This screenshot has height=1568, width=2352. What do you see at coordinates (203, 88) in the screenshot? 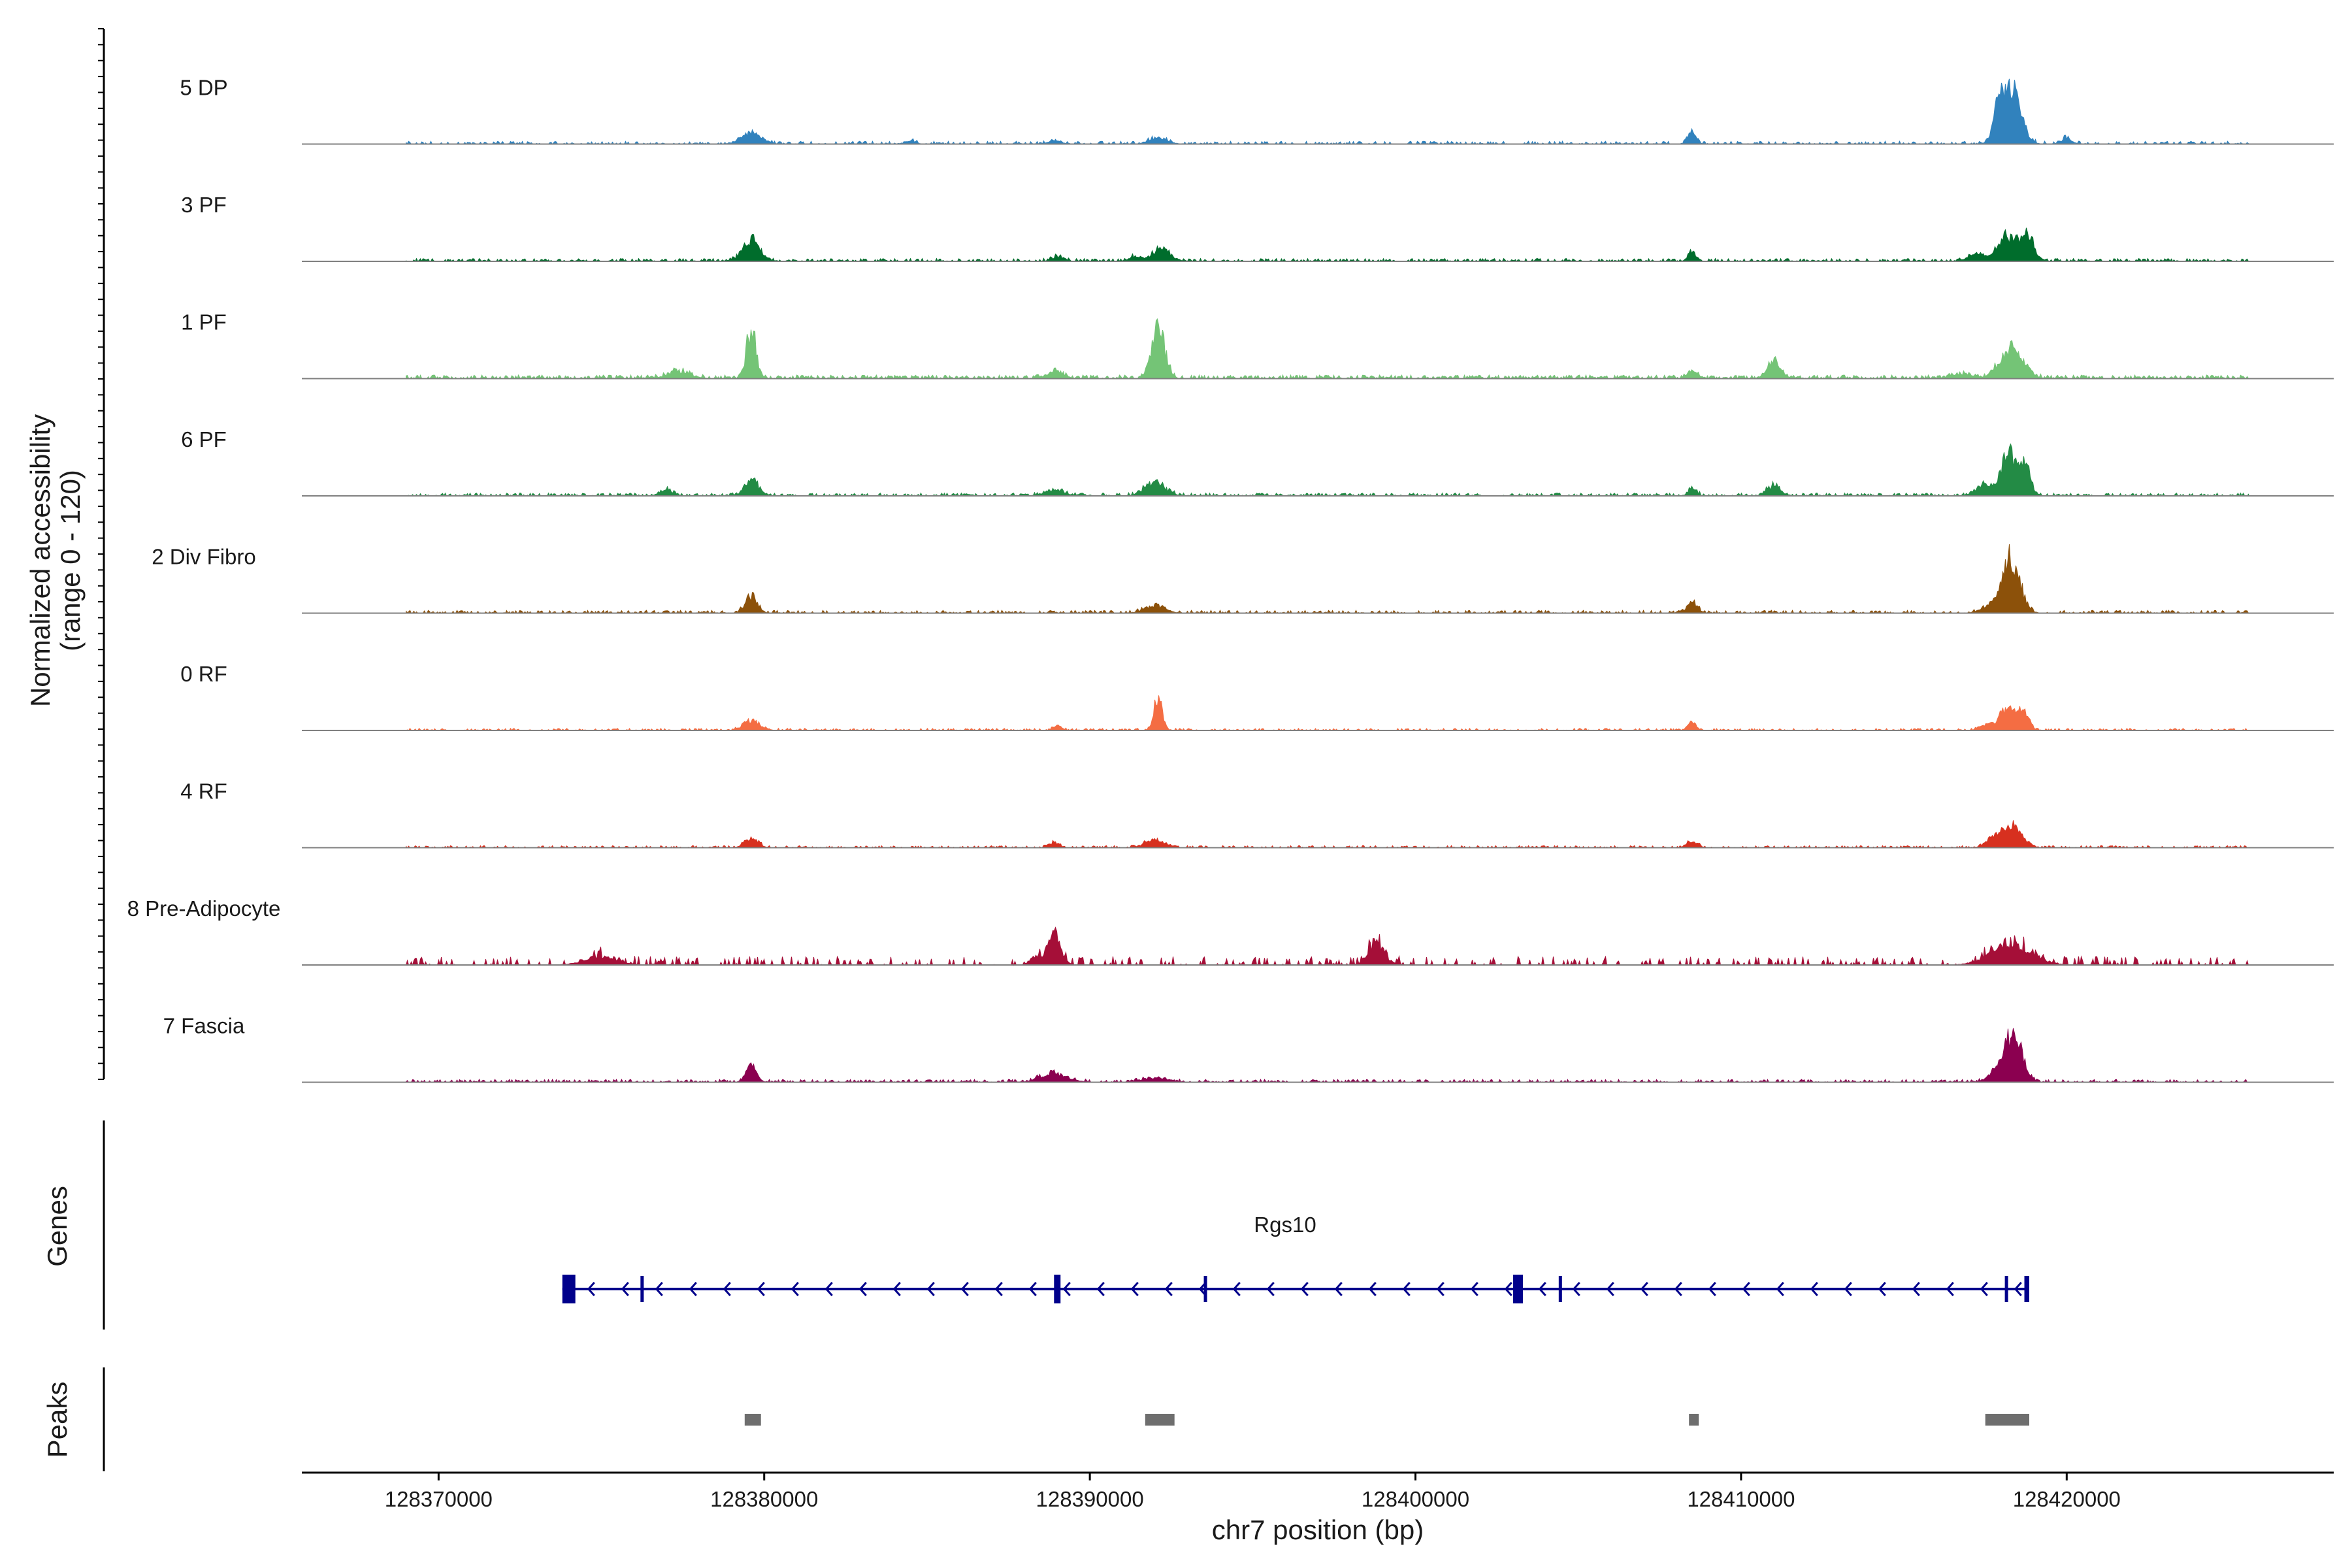
I see `track-label: 5 DP` at bounding box center [203, 88].